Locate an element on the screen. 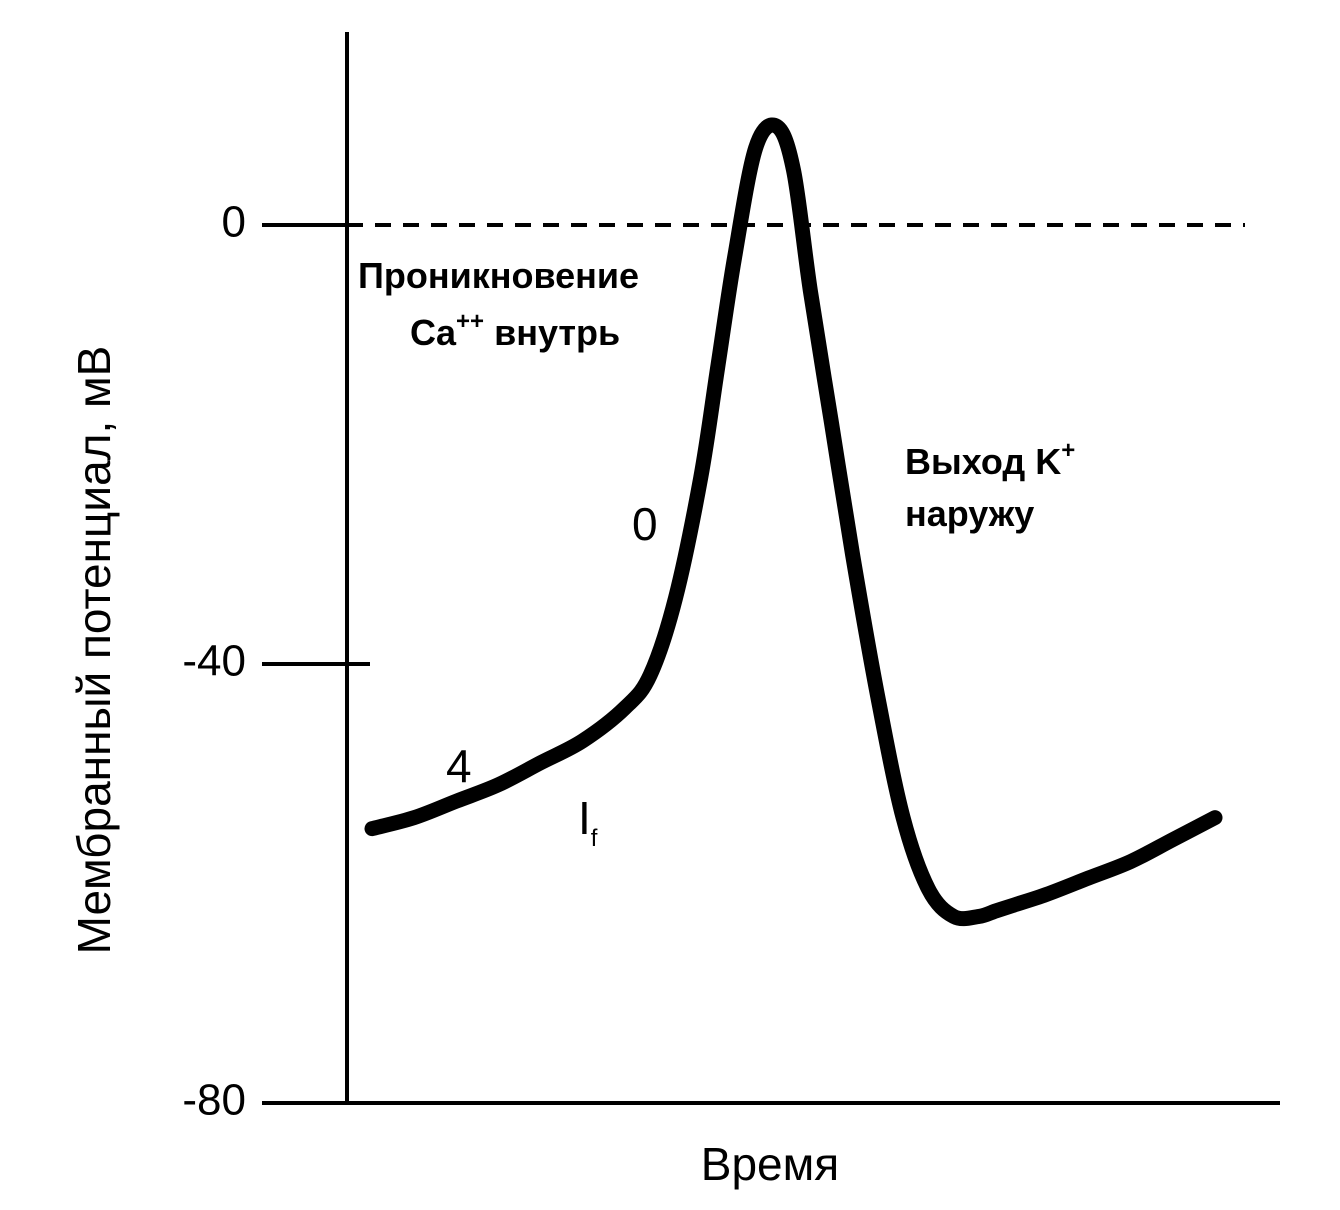 The image size is (1340, 1210). ca-direction: внутрь is located at coordinates (552, 332).